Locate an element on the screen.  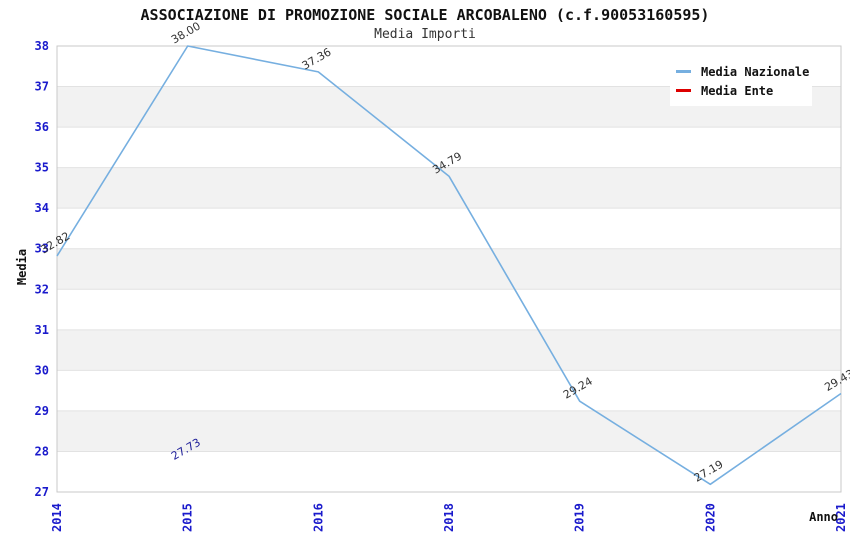
y-tick-label: 35 is located at coordinates (42, 168).